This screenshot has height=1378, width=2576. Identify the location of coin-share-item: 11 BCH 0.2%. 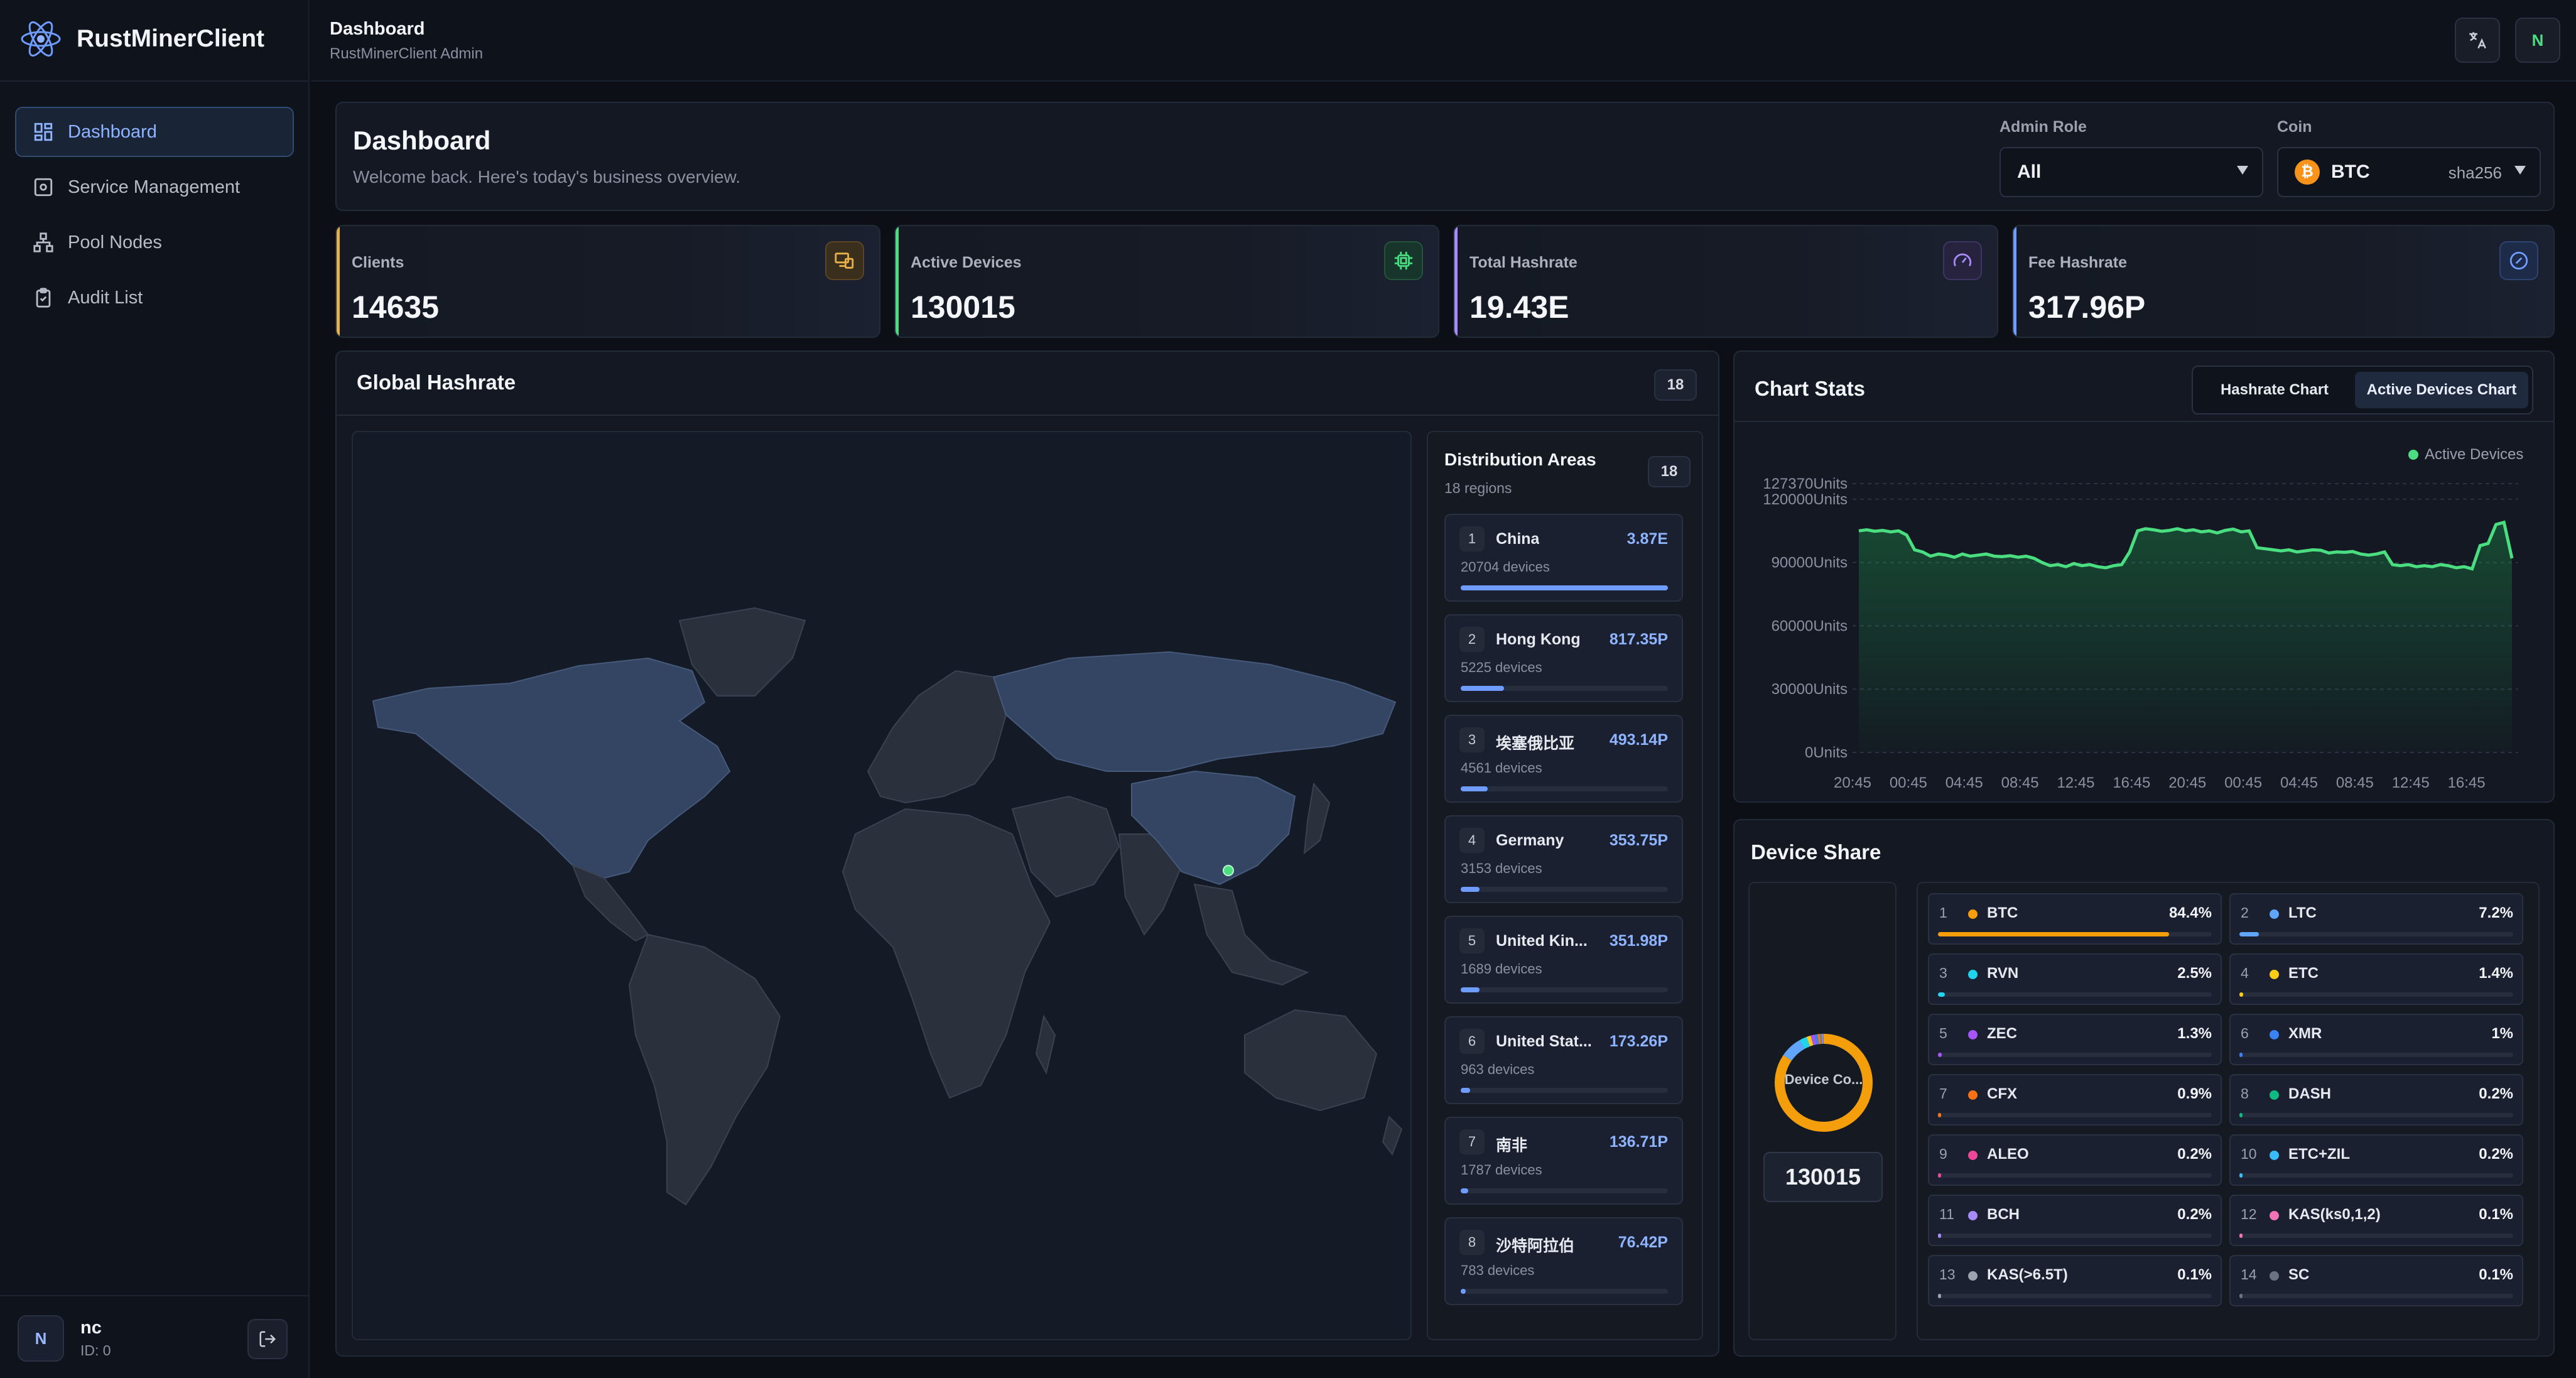
(2075, 1220).